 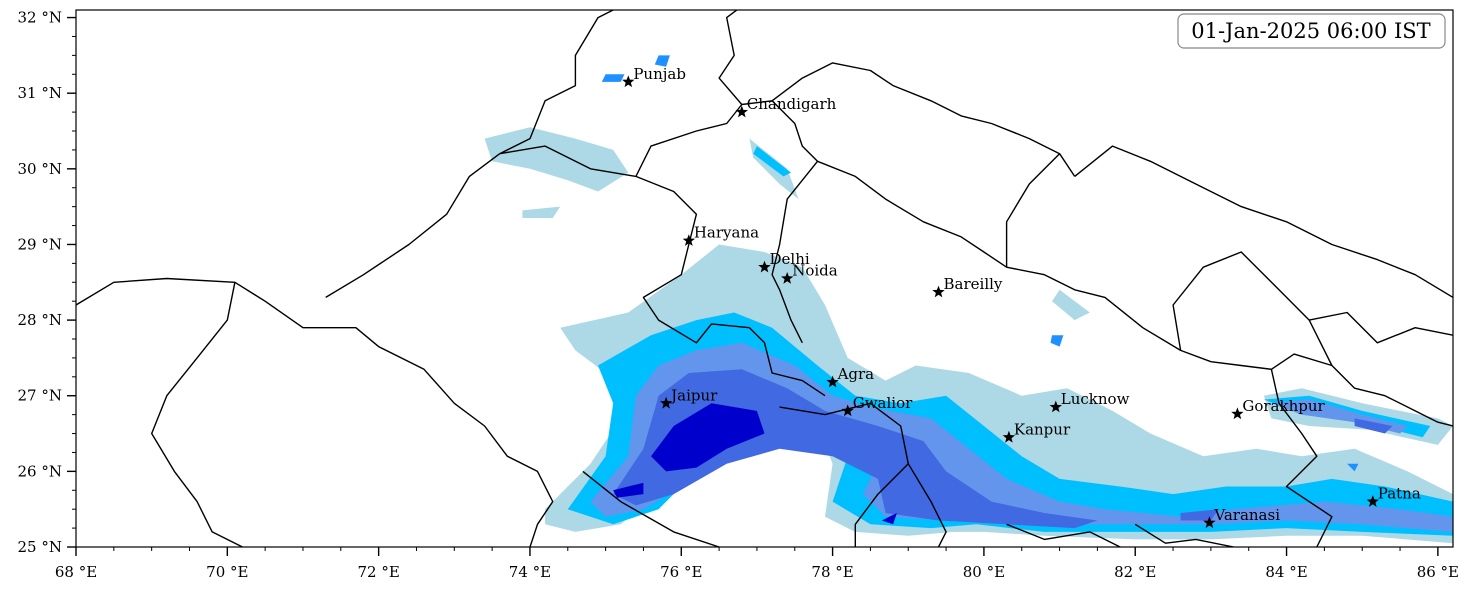 I want to click on x-tick-label: 72 °E, so click(x=378, y=572).